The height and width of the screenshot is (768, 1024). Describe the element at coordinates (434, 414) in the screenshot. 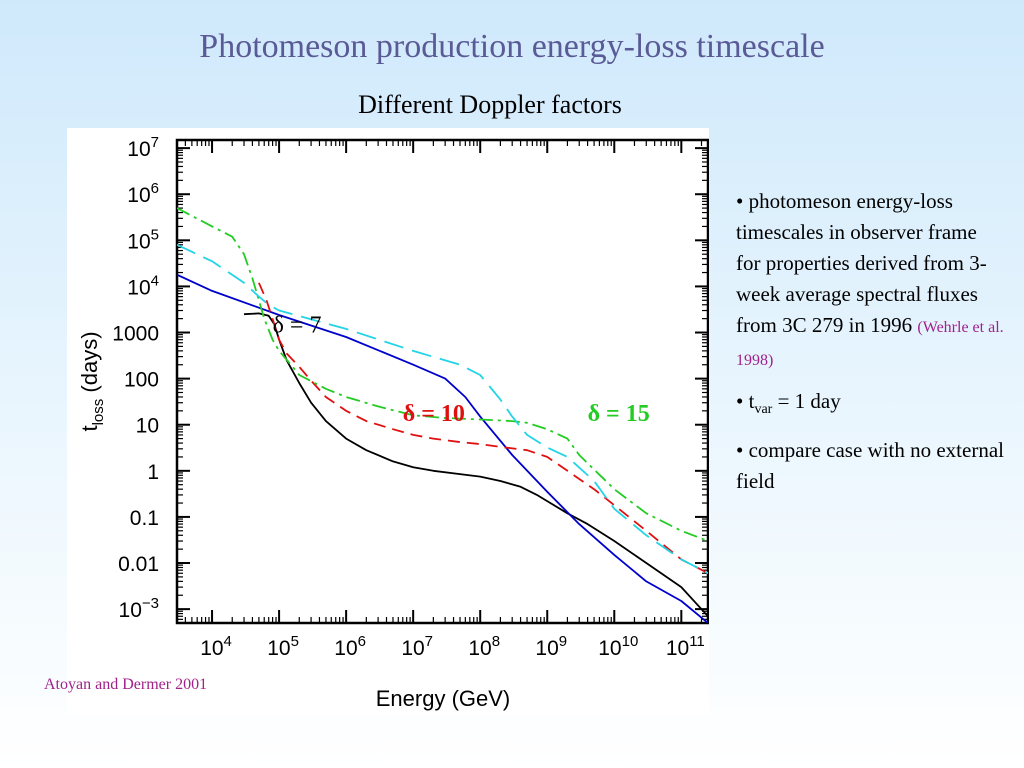

I see `delta-annotation-2: δ = 10` at that location.